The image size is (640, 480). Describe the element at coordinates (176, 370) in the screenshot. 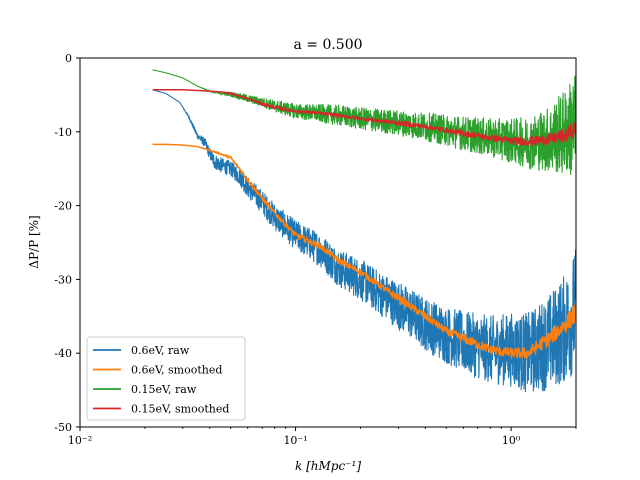

I see `legend-label: 0.6eV, smoothed` at that location.